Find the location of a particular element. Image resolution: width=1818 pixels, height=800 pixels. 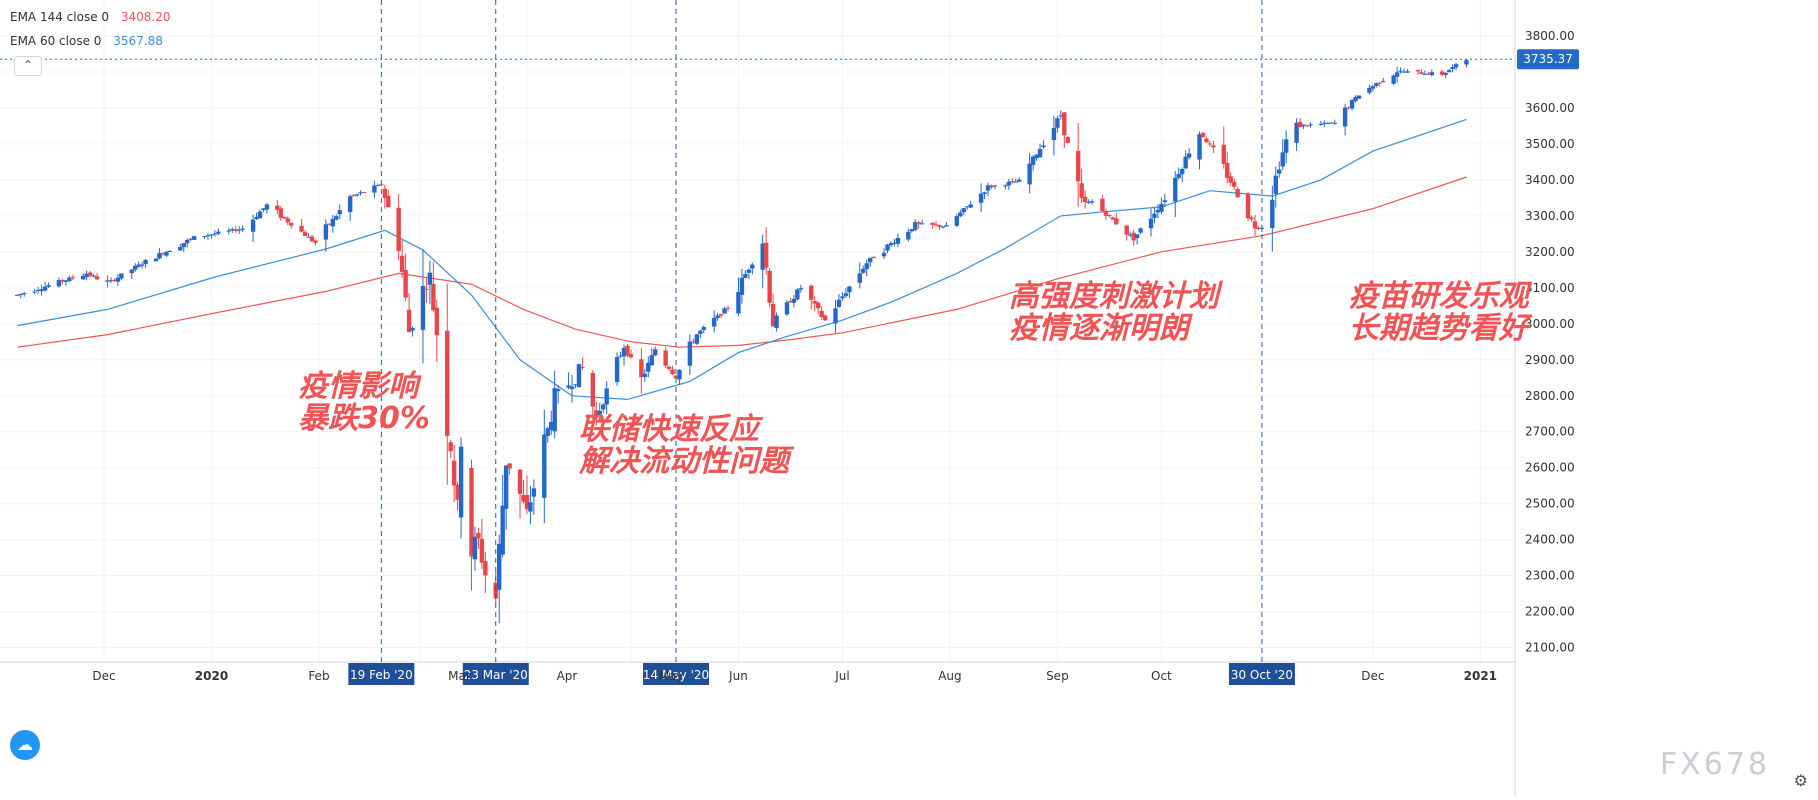

legend-ema144-value: 3408.20 is located at coordinates (145, 17).